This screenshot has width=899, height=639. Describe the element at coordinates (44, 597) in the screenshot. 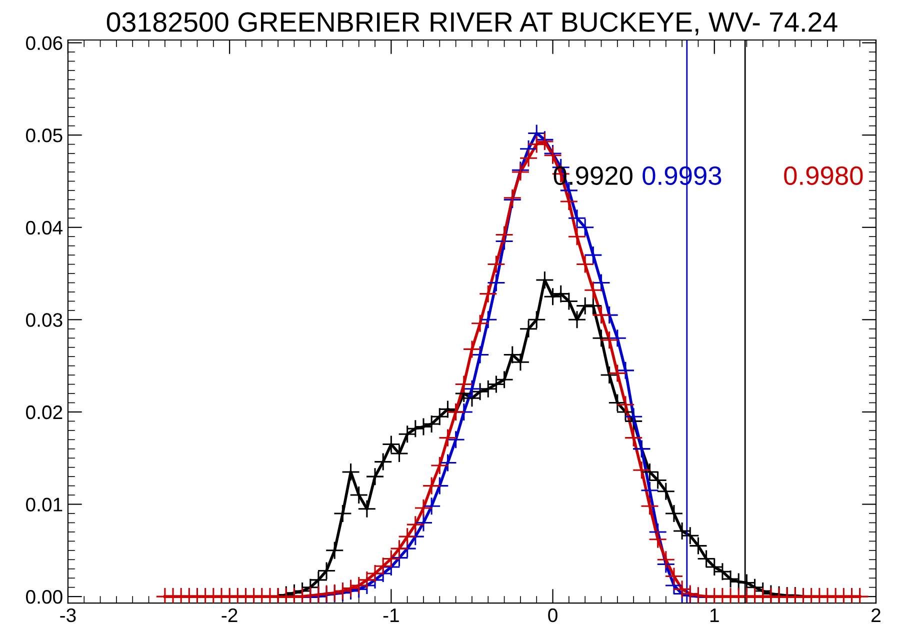

I see `y-tick-label: 0.00` at that location.